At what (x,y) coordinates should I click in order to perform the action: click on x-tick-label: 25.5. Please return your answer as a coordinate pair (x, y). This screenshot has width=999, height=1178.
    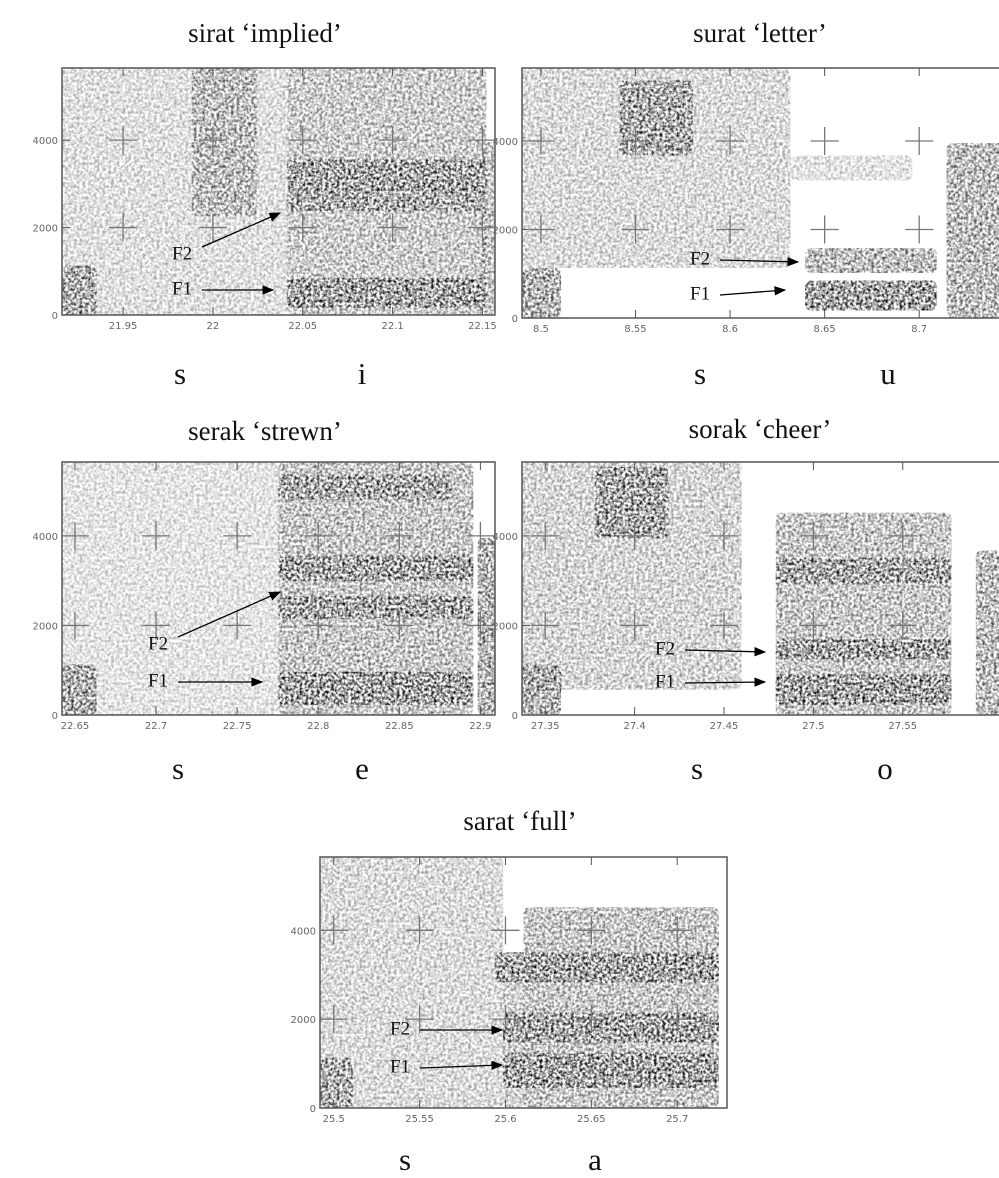
    Looking at the image, I should click on (334, 1119).